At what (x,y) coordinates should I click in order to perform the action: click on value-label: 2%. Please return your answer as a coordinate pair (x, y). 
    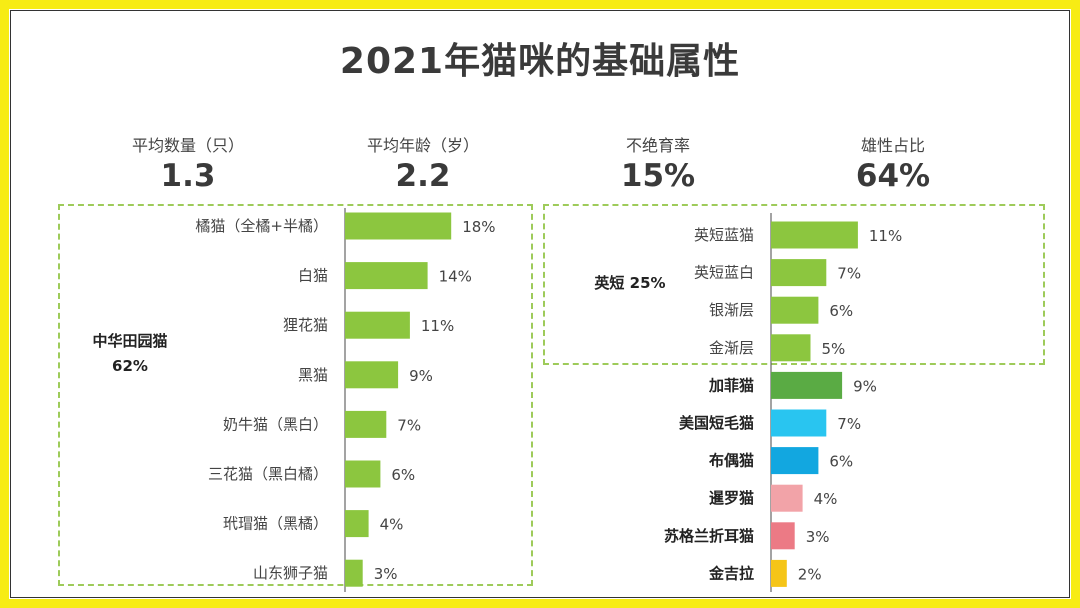
    Looking at the image, I should click on (810, 574).